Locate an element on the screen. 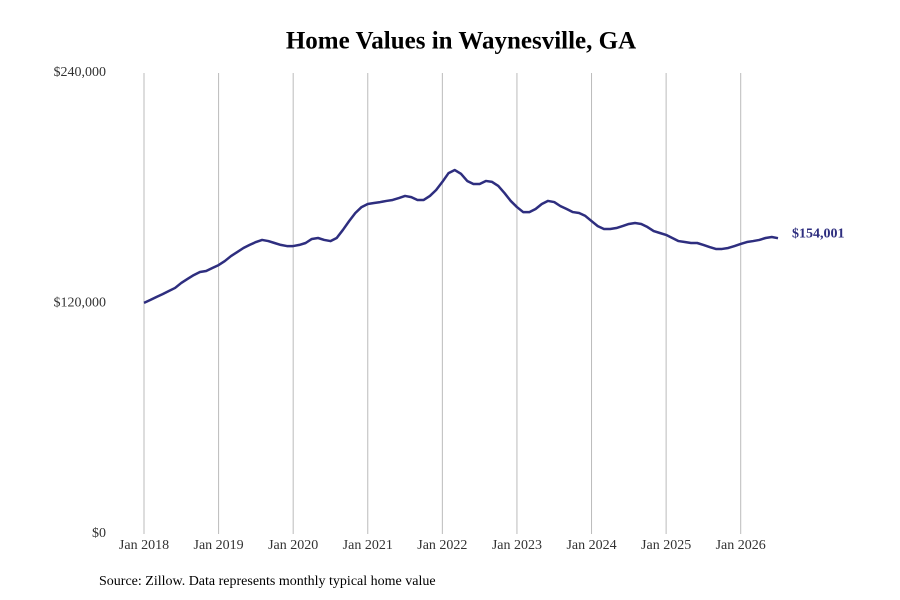 The image size is (900, 600). y-tick-label: $0 is located at coordinates (99, 533).